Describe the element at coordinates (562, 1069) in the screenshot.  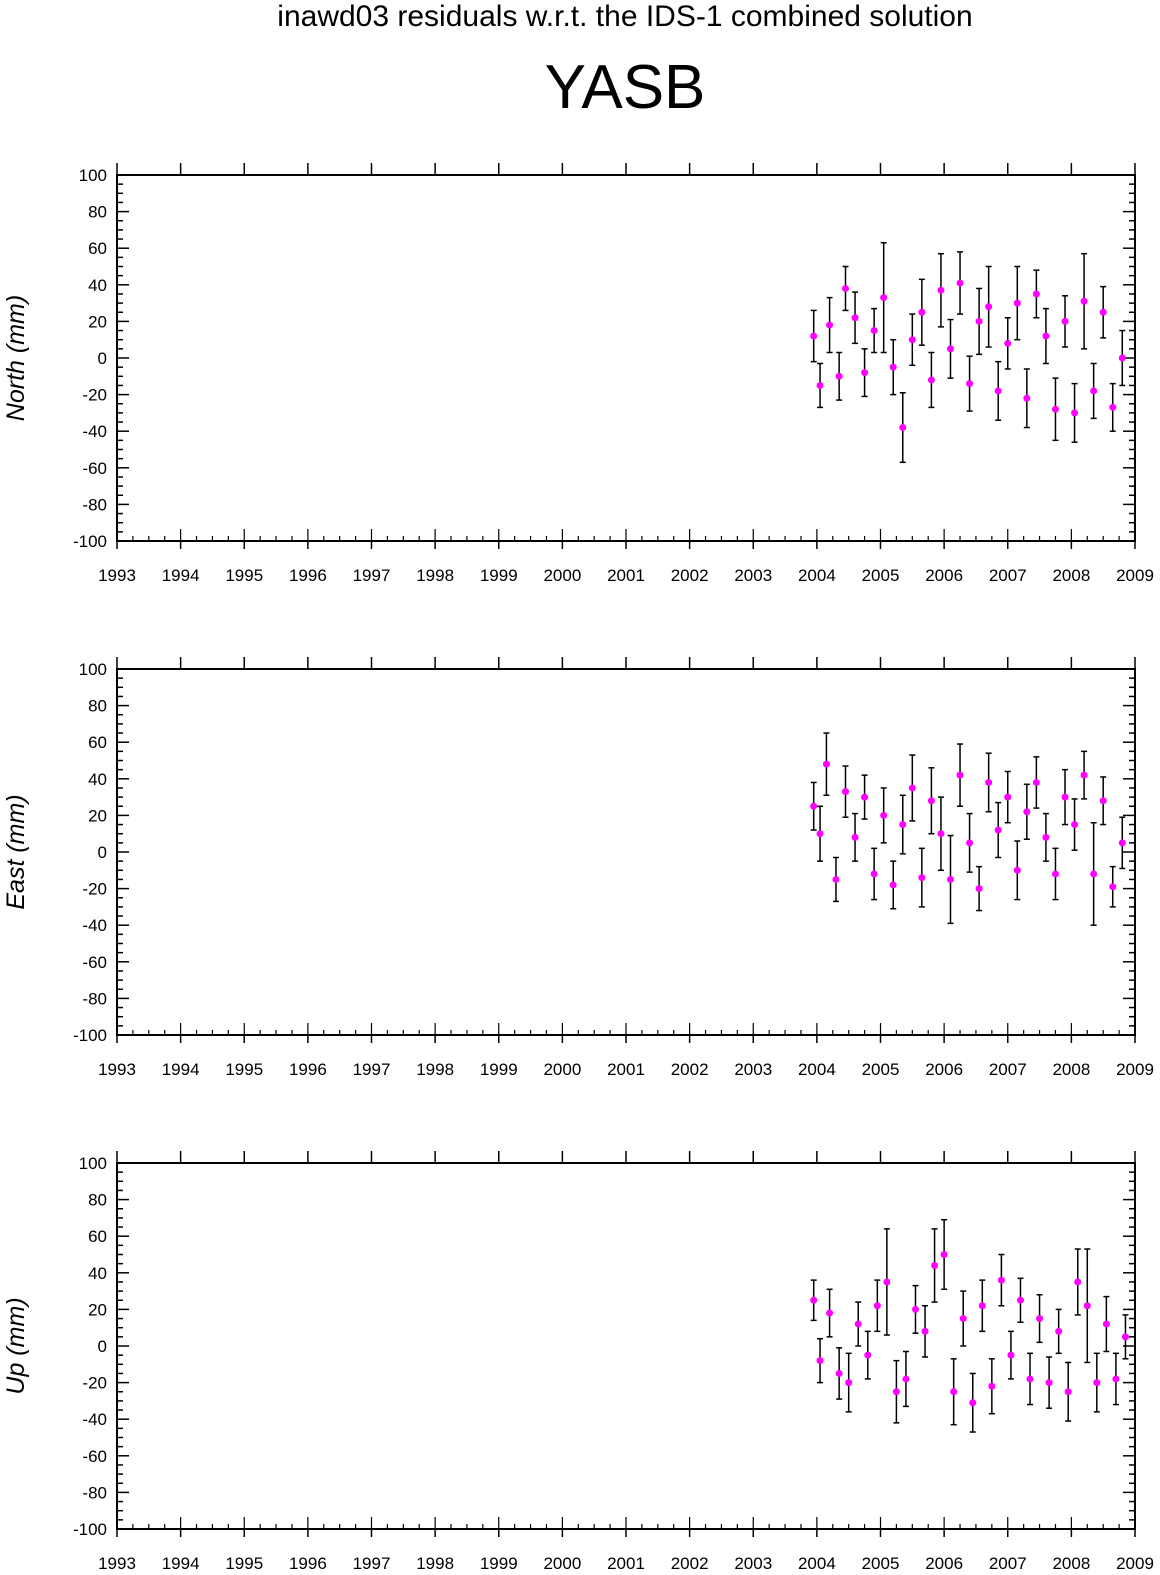
I see `x-tick-label: 2000` at that location.